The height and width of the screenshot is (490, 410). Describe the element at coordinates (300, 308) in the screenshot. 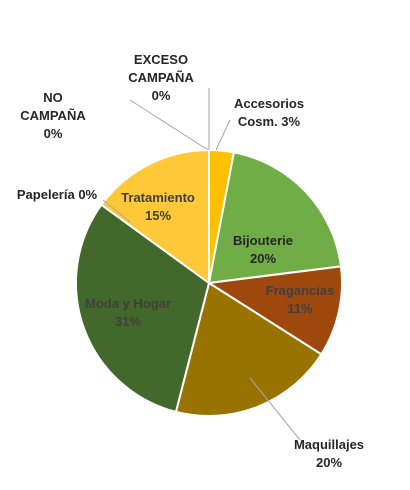

I see `data-label-line: 11%` at that location.